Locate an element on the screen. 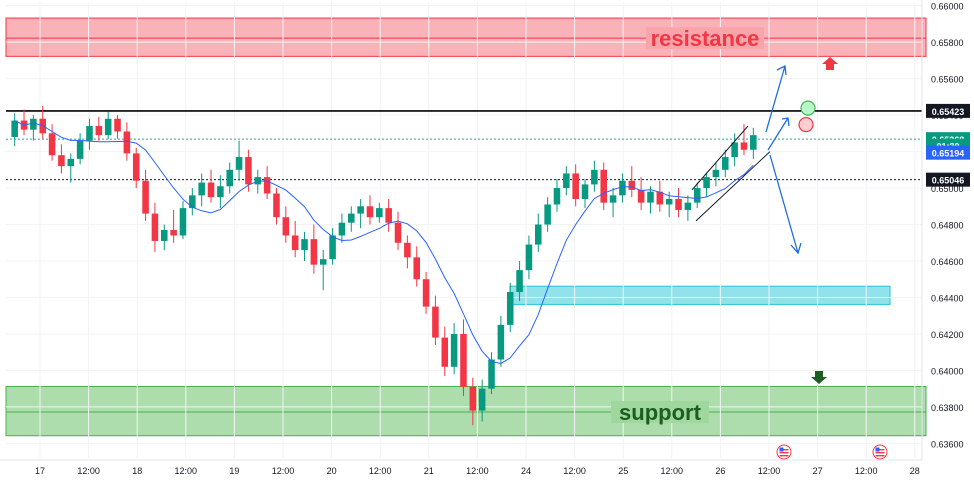 This screenshot has width=974, height=483. resistance-label: resistance is located at coordinates (705, 38).